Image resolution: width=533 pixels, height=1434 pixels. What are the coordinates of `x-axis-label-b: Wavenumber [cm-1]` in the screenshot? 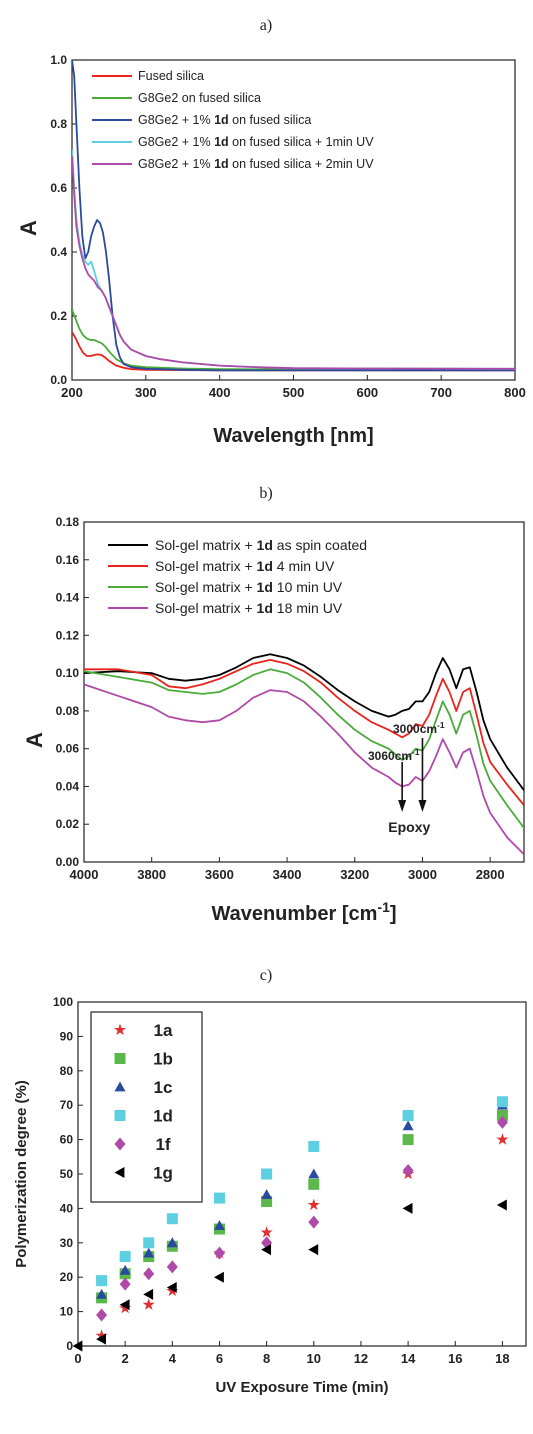 It's located at (303, 912).